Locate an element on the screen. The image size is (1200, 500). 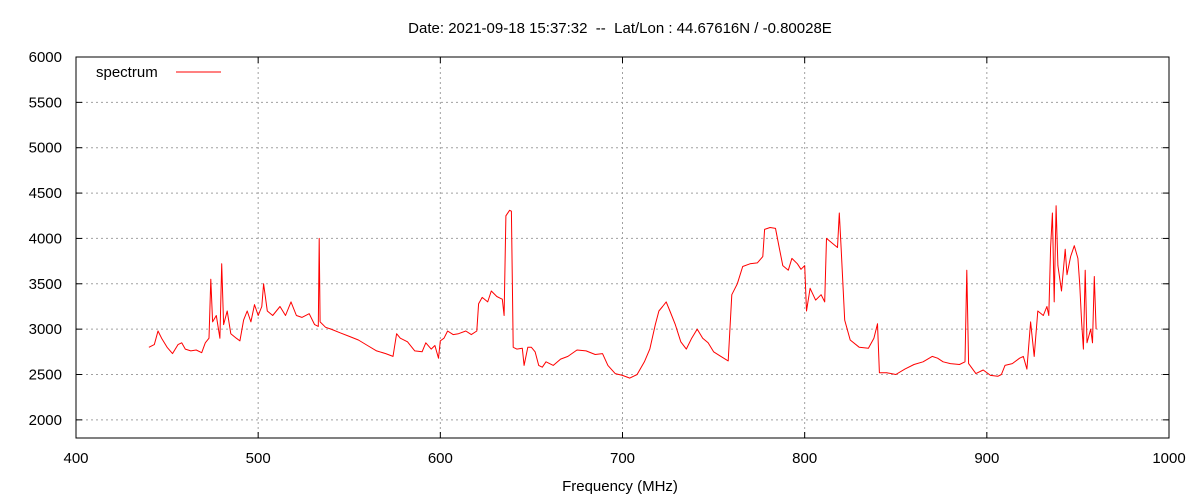
x-tick-label: 400 is located at coordinates (75, 458).